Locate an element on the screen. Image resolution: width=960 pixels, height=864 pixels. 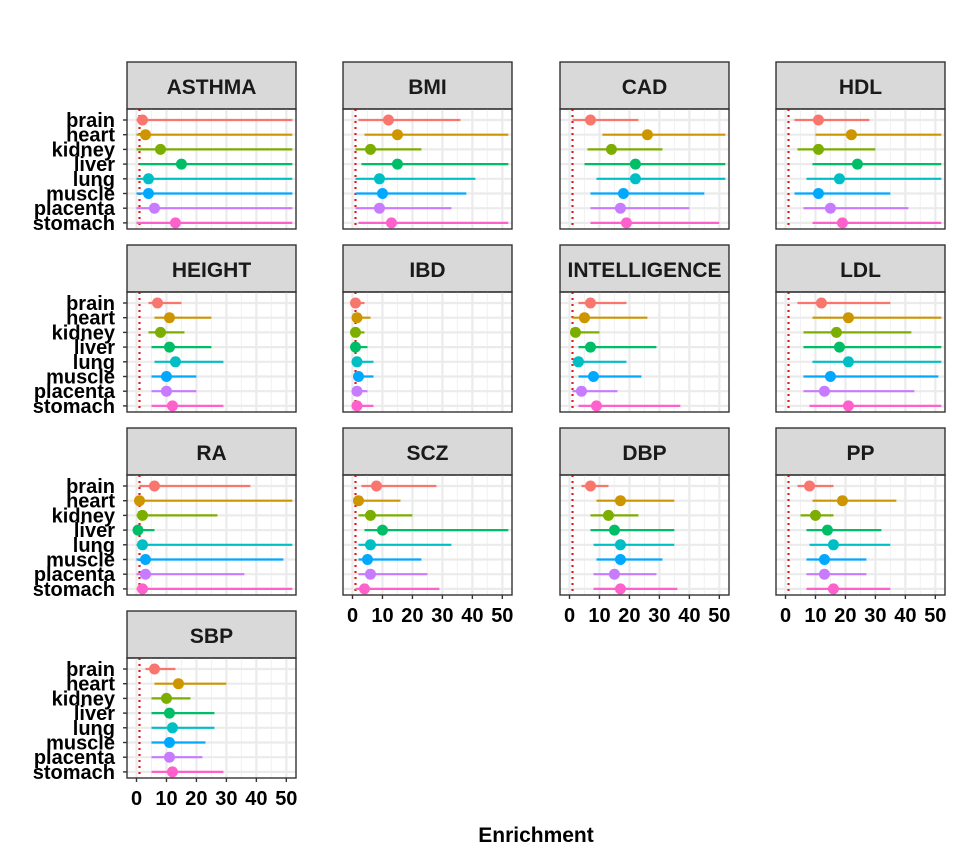
x-tick-label: 50 is located at coordinates (935, 616).